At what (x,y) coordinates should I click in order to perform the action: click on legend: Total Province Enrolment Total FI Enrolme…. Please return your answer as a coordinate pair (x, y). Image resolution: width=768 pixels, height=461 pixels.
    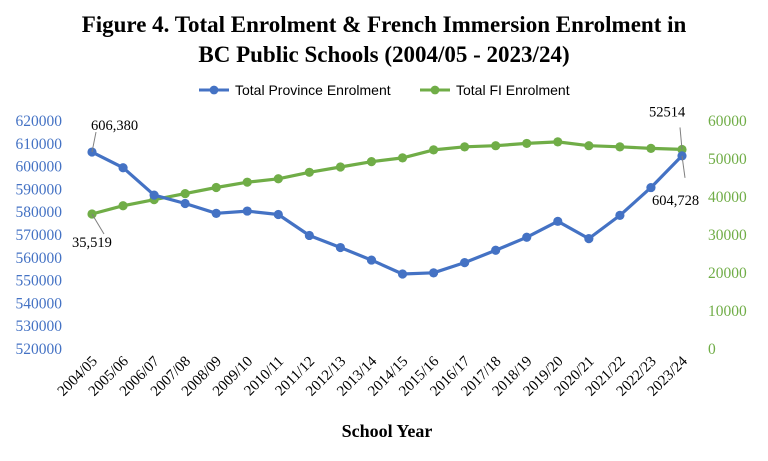
    Looking at the image, I should click on (384, 90).